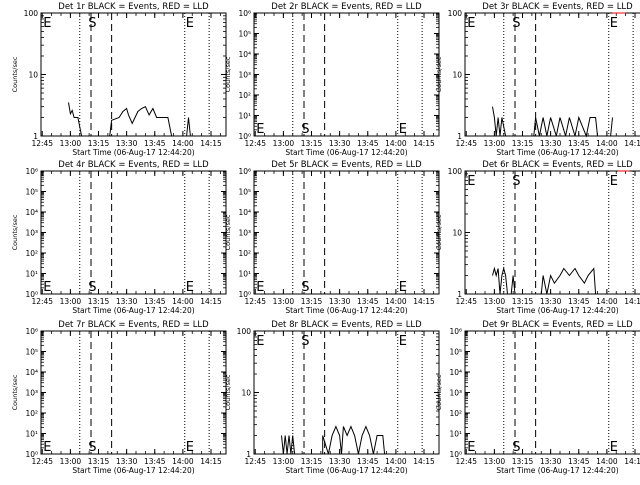 Image resolution: width=640 pixels, height=485 pixels. What do you see at coordinates (557, 165) in the screenshot?
I see `panel-title: Det 6r BLACK = Events, RED = LLD` at bounding box center [557, 165].